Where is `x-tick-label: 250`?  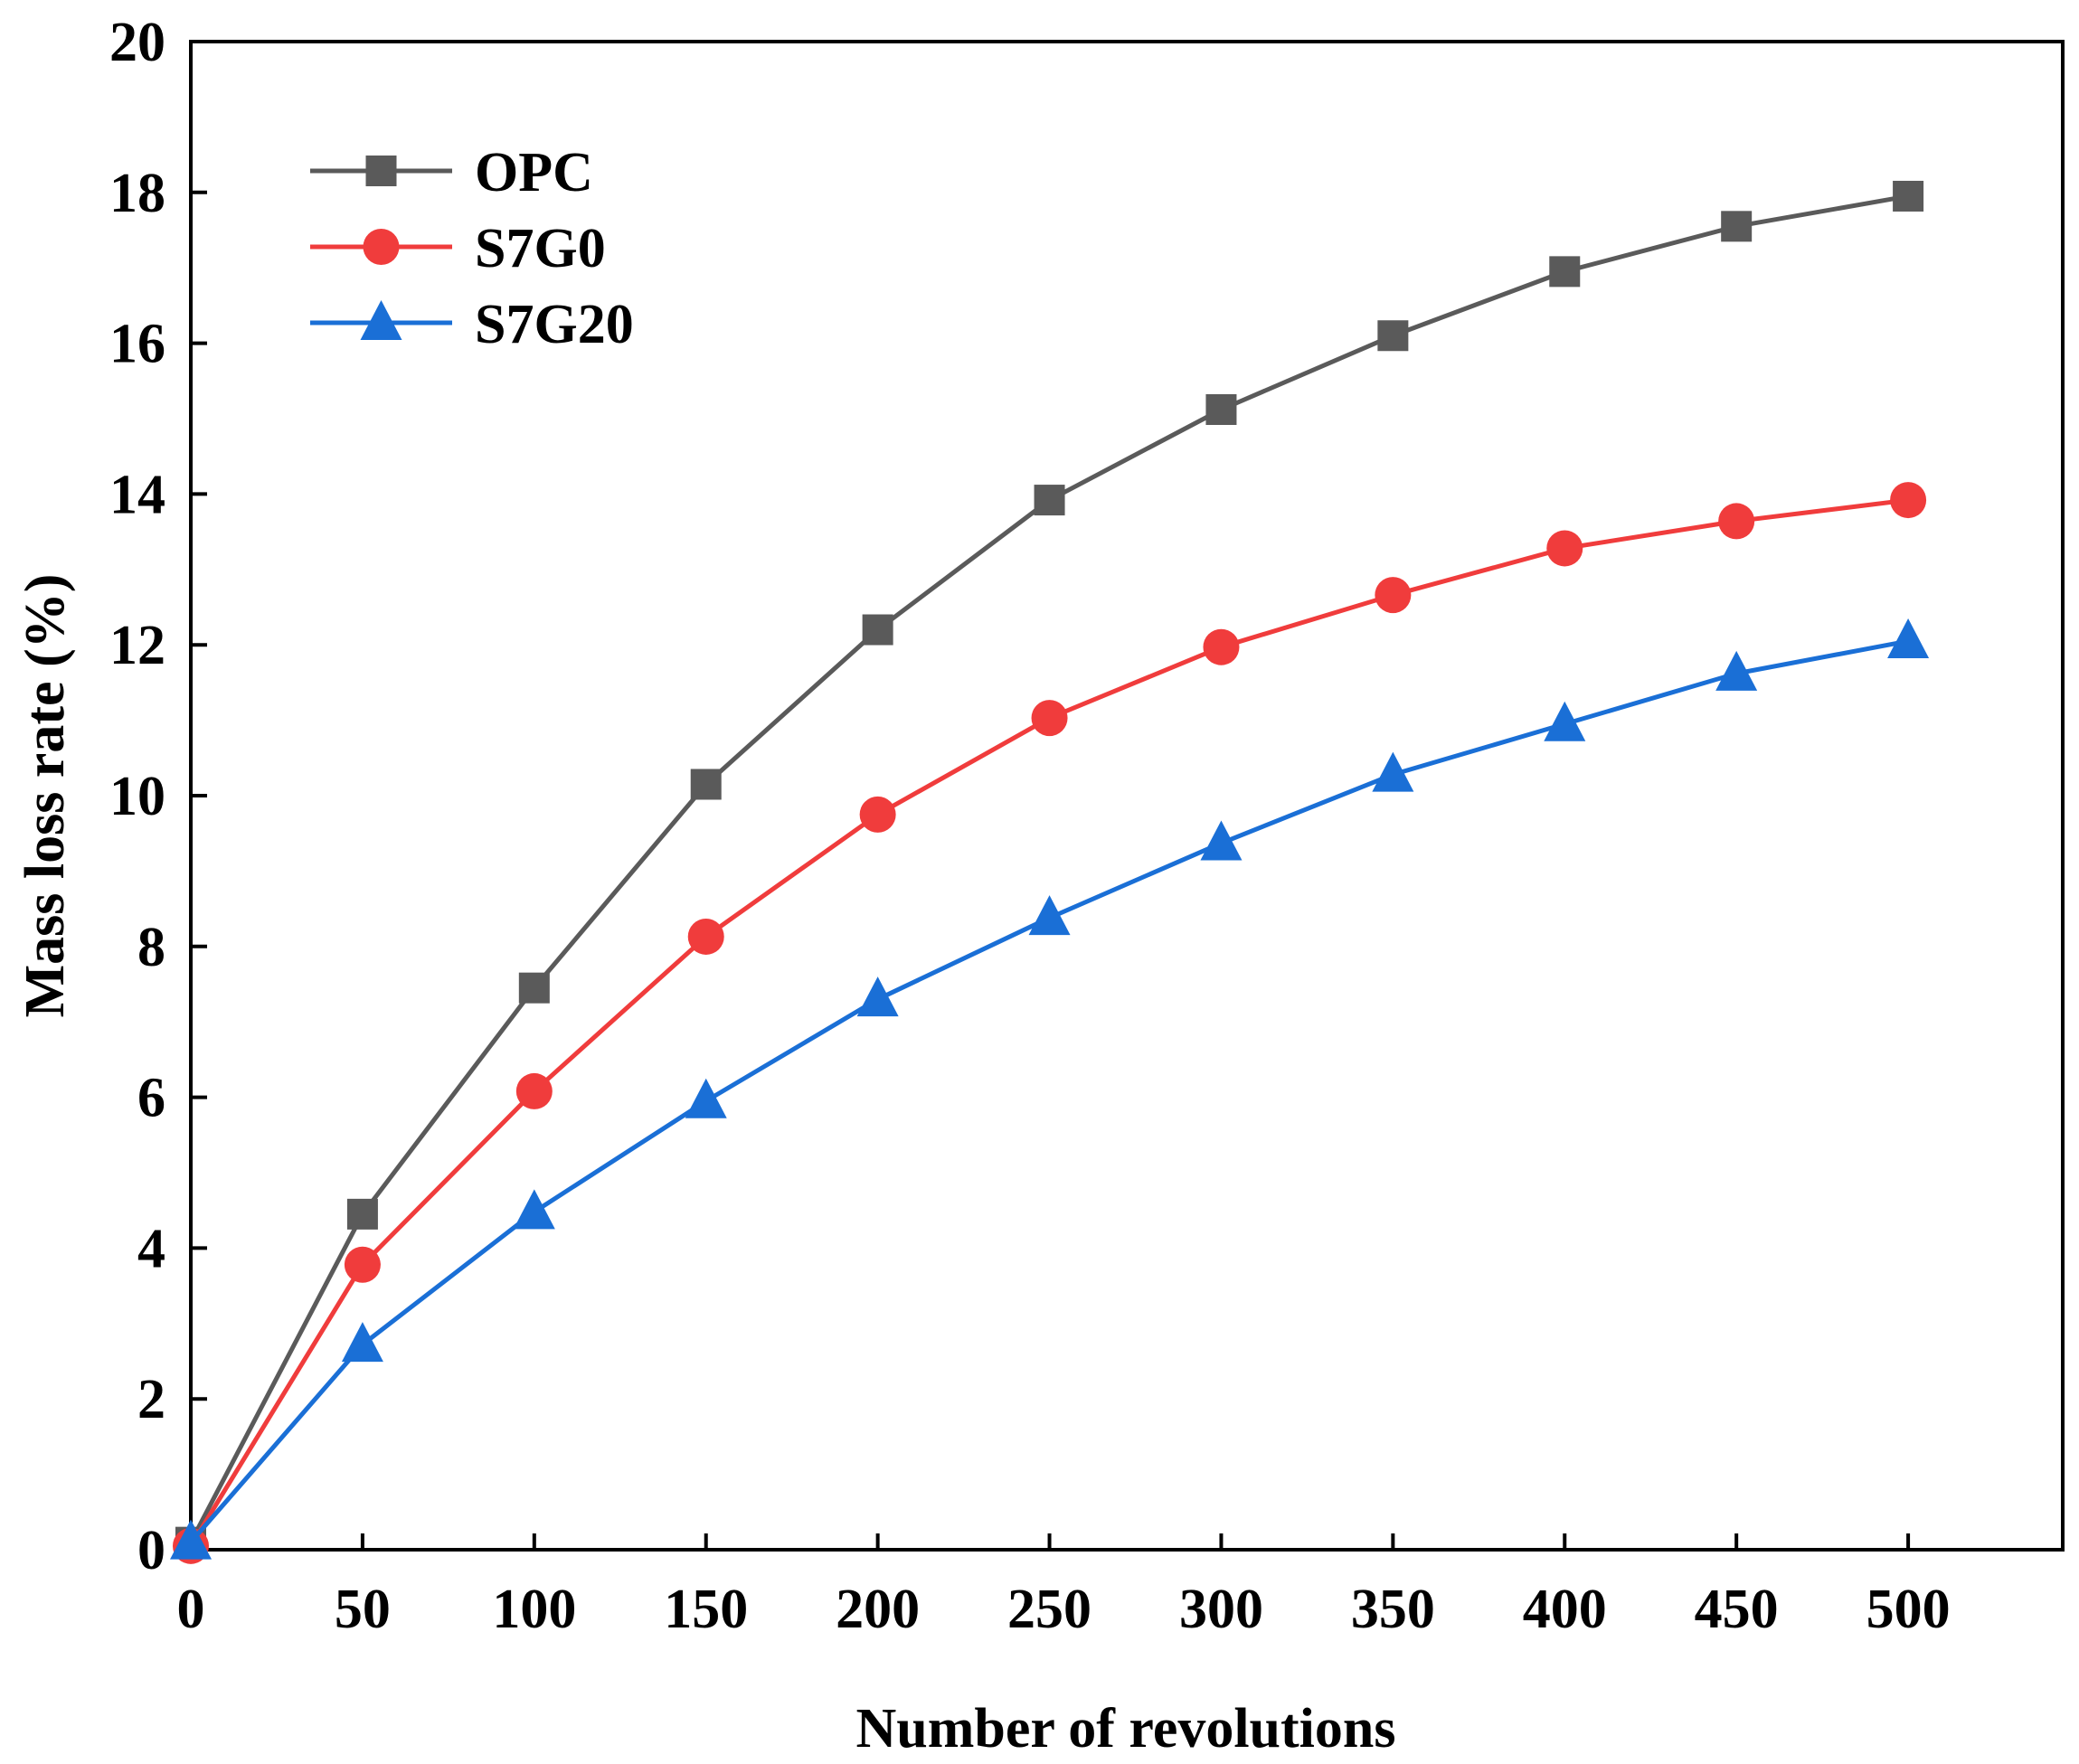 x-tick-label: 250 is located at coordinates (1049, 1610).